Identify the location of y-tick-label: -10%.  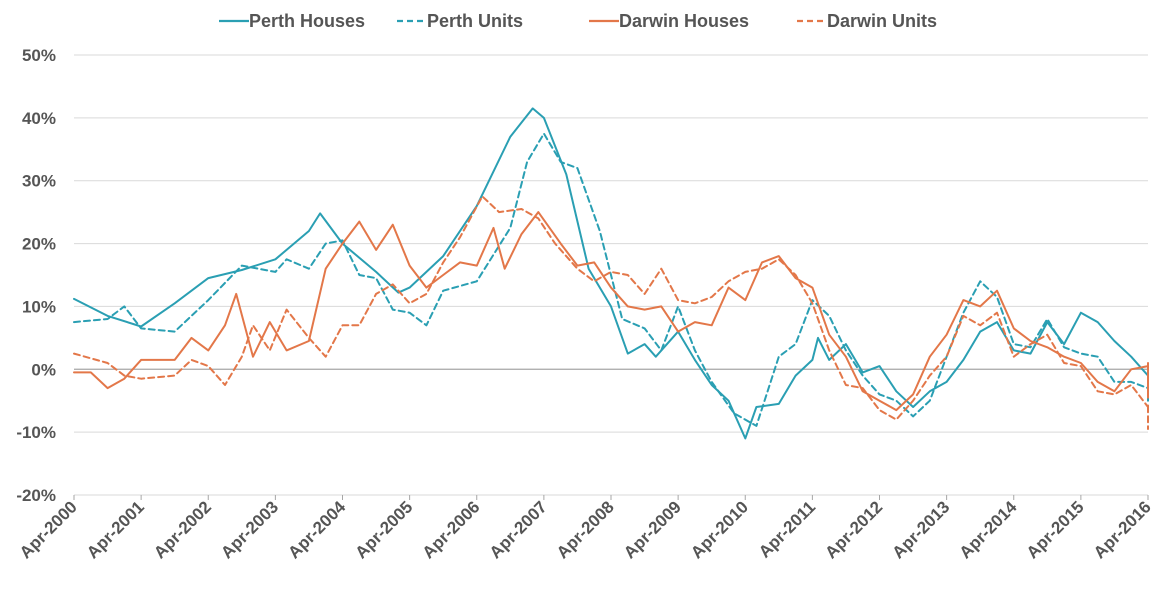
(36, 432).